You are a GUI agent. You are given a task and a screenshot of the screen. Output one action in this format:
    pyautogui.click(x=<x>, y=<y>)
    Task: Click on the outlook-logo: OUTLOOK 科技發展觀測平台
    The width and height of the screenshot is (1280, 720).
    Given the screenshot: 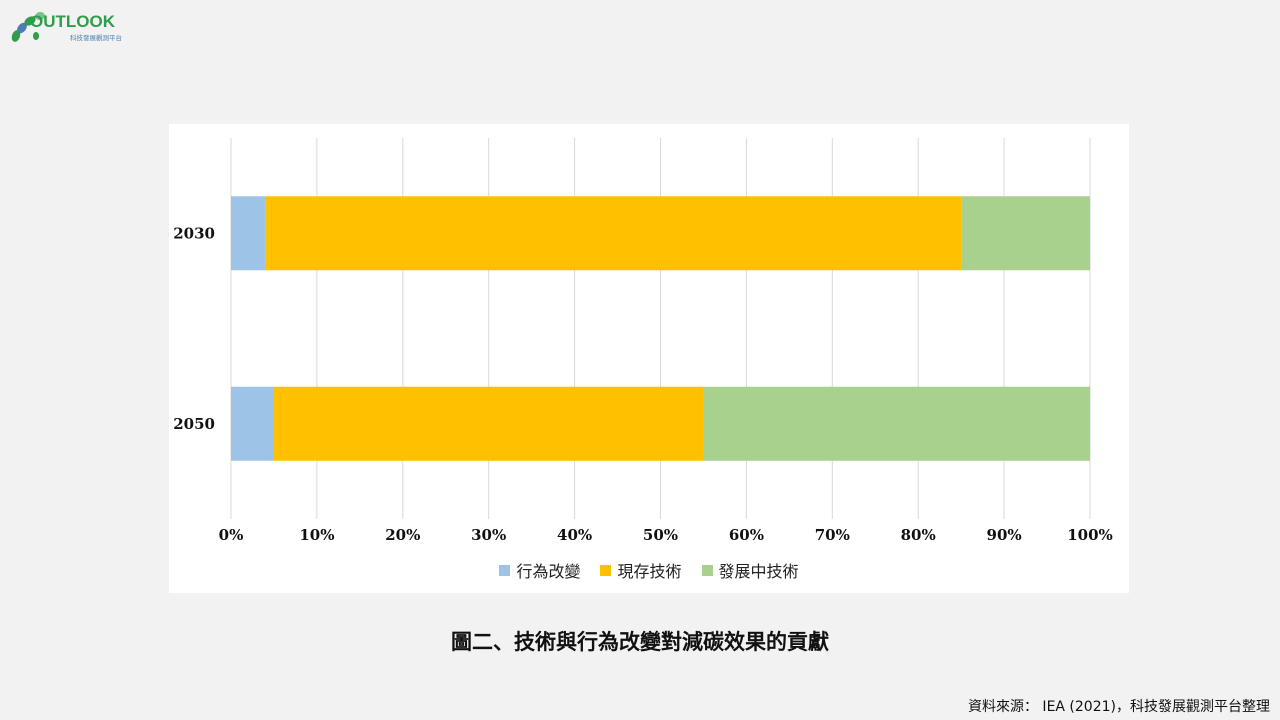 What is the action you would take?
    pyautogui.click(x=66, y=25)
    